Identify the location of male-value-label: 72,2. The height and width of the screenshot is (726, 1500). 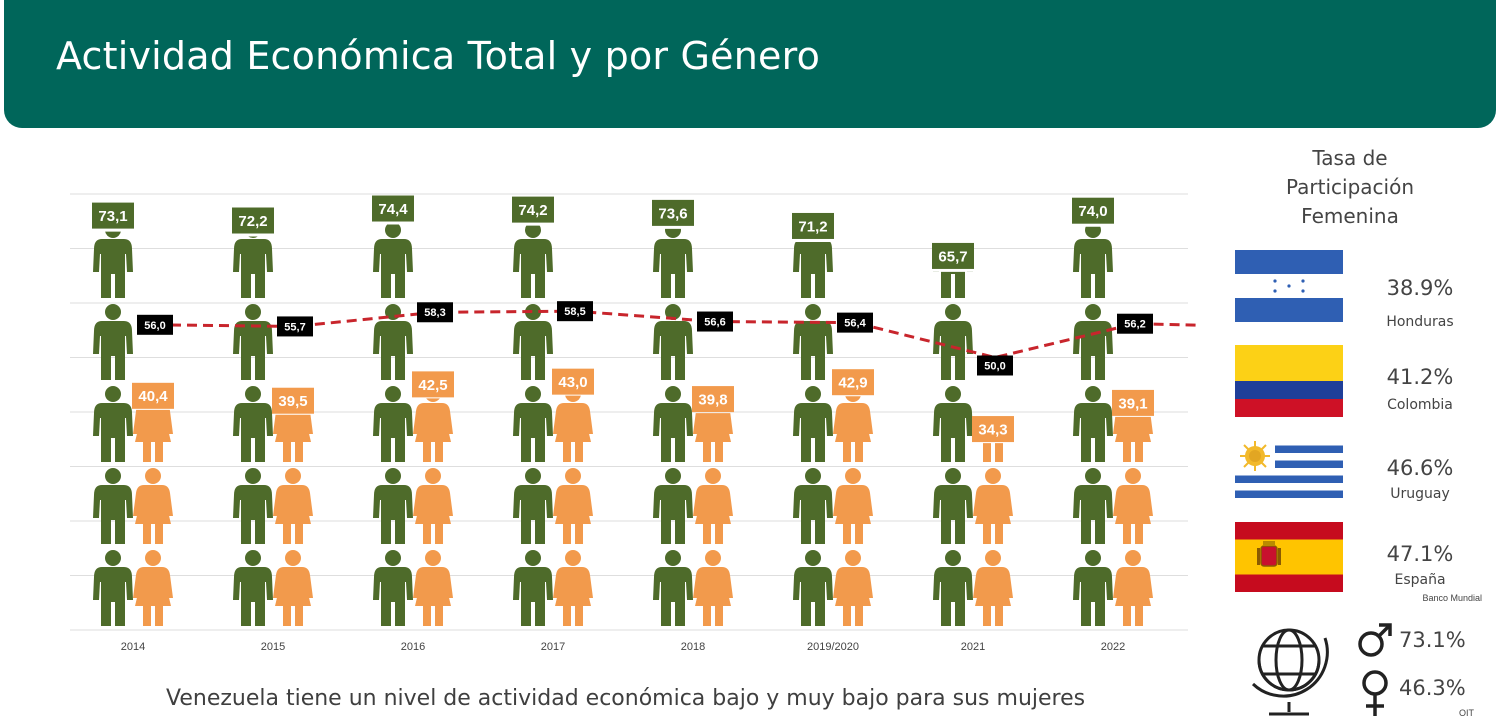
(253, 220).